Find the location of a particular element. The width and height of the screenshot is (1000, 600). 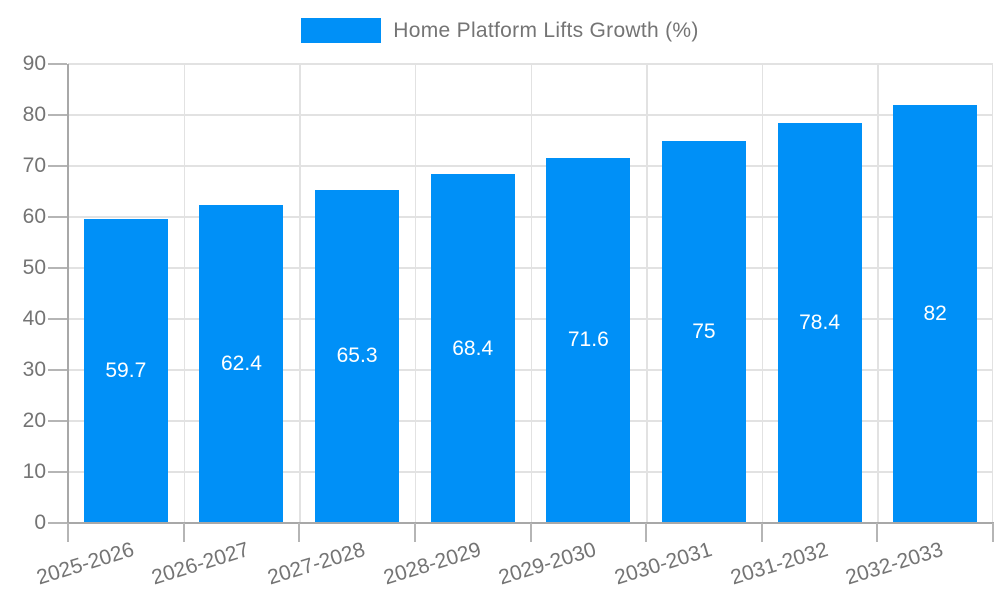

y-axis-line is located at coordinates (67, 303).